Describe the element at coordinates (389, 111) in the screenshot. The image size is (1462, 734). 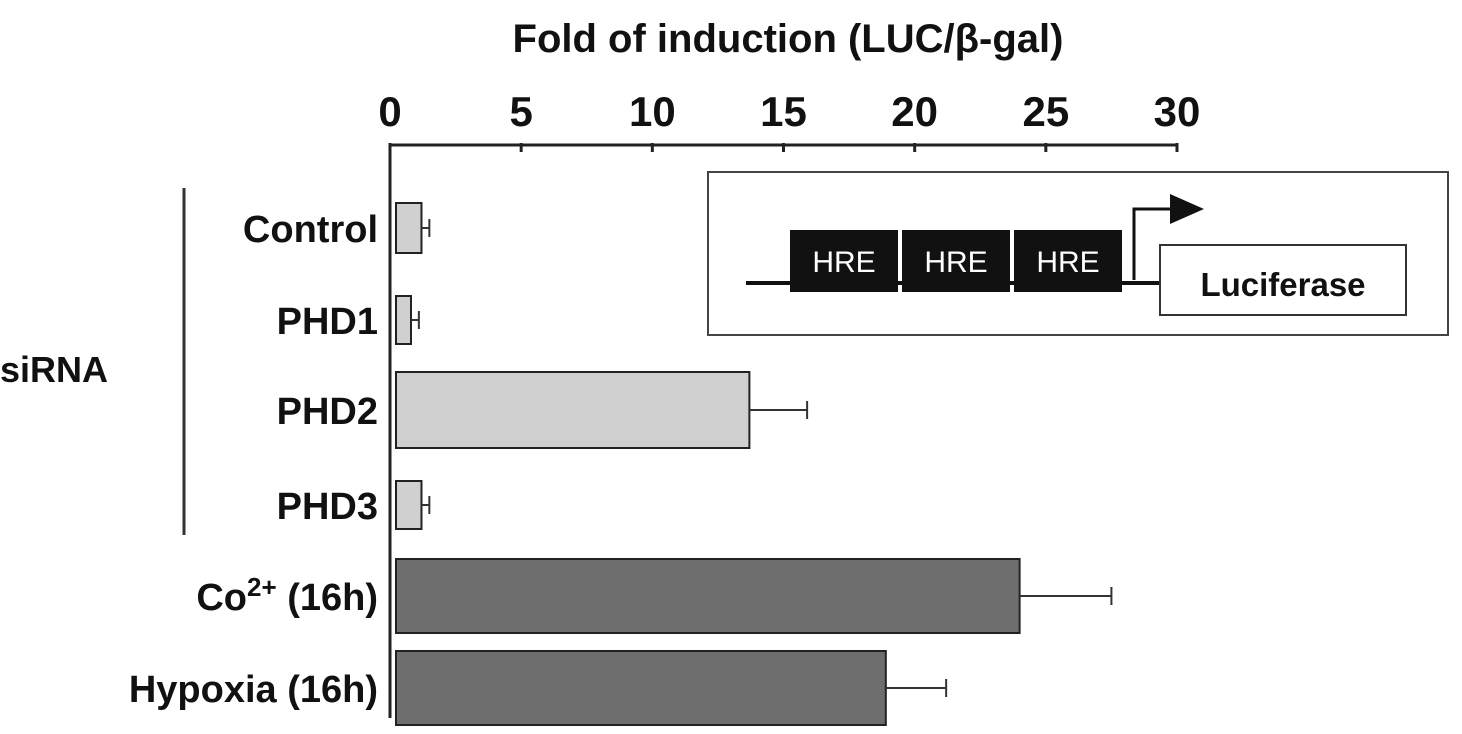
I see `x-tick-label: 0` at that location.